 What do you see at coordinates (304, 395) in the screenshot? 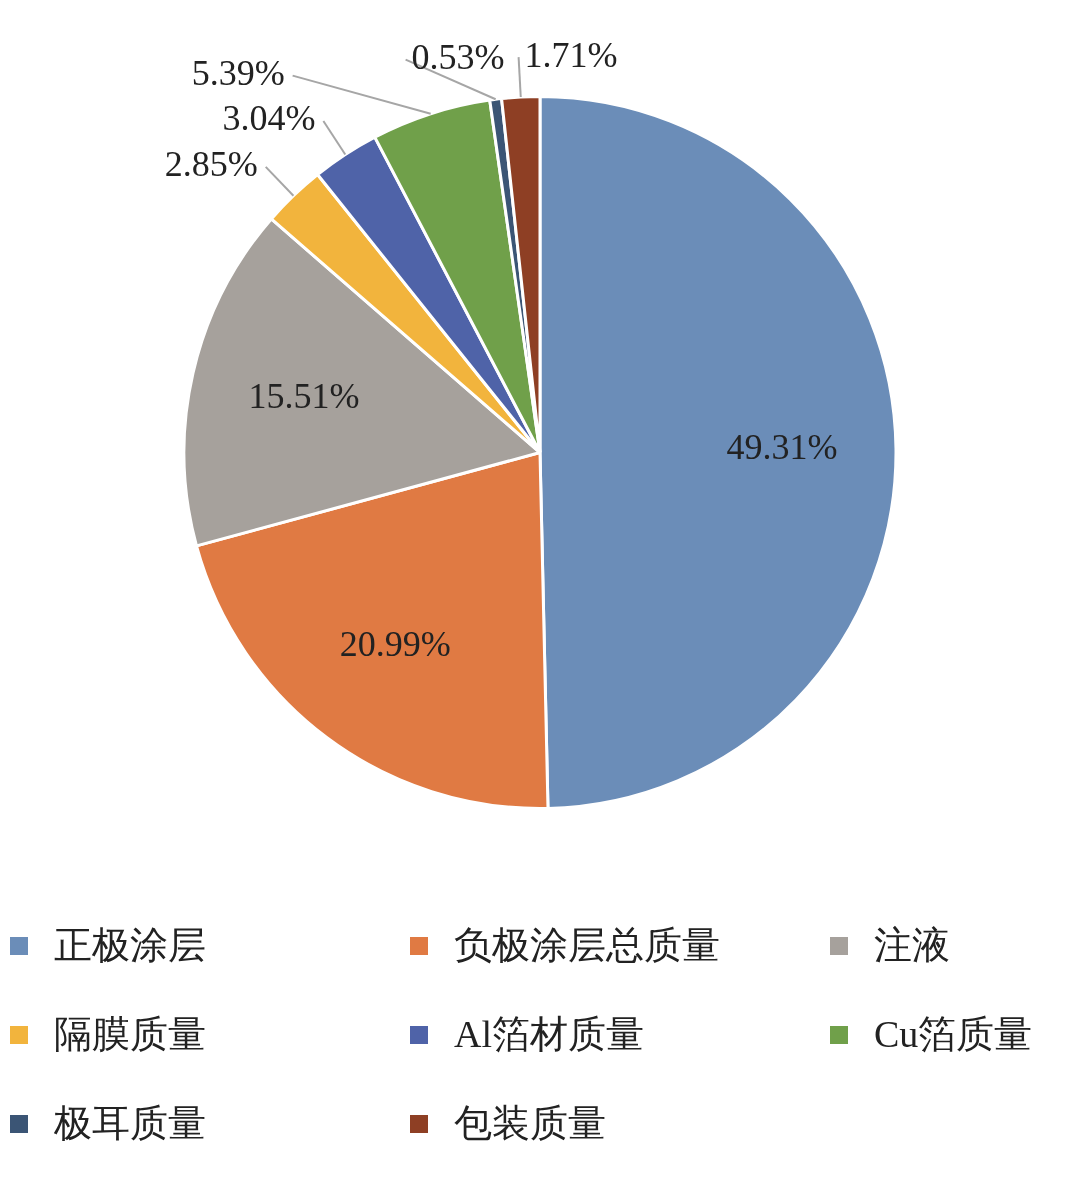
I see `data-label: 15.51%` at bounding box center [304, 395].